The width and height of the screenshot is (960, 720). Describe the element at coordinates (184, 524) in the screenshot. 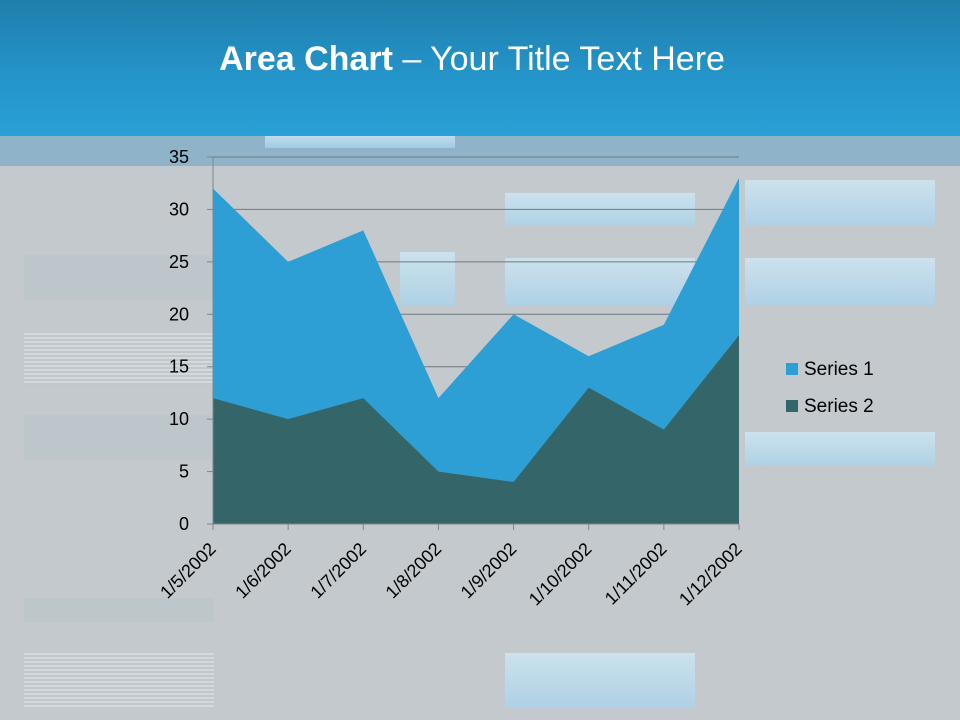

I see `y-tick-label: 0` at that location.